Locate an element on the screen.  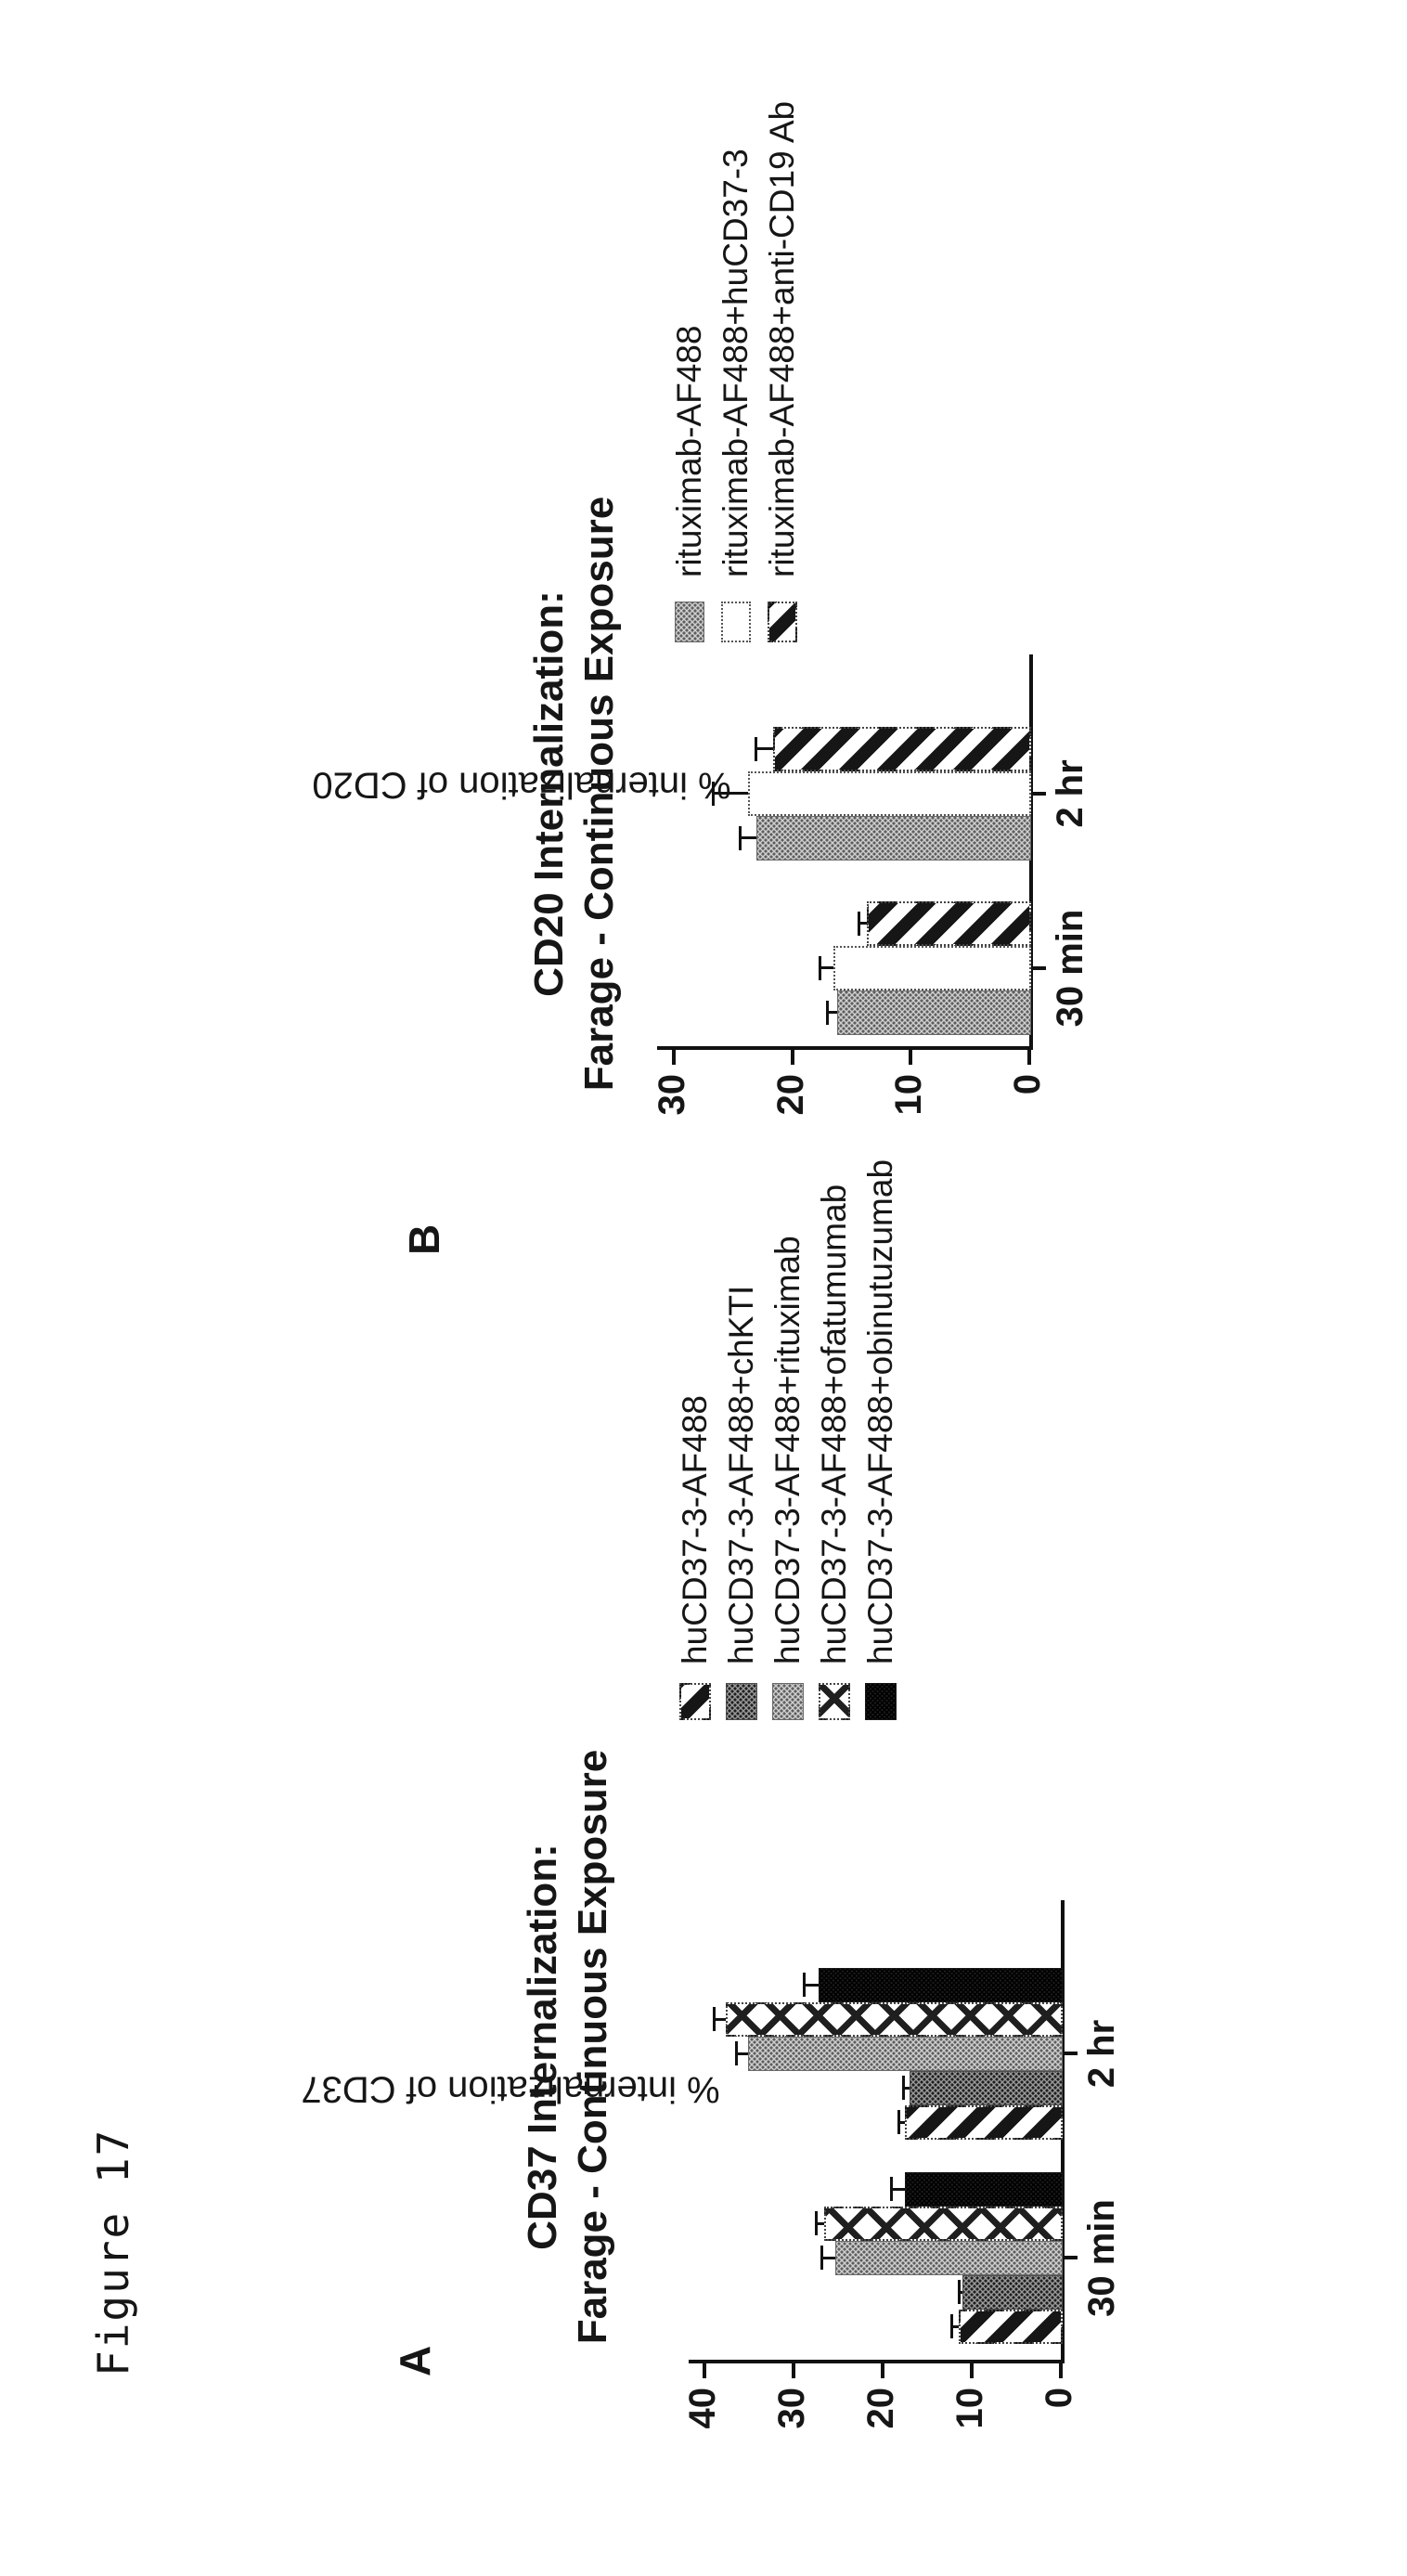
panel-a-legend-label: huCD37-3-AF488+chKTI is located at coordinates (741, 1474).